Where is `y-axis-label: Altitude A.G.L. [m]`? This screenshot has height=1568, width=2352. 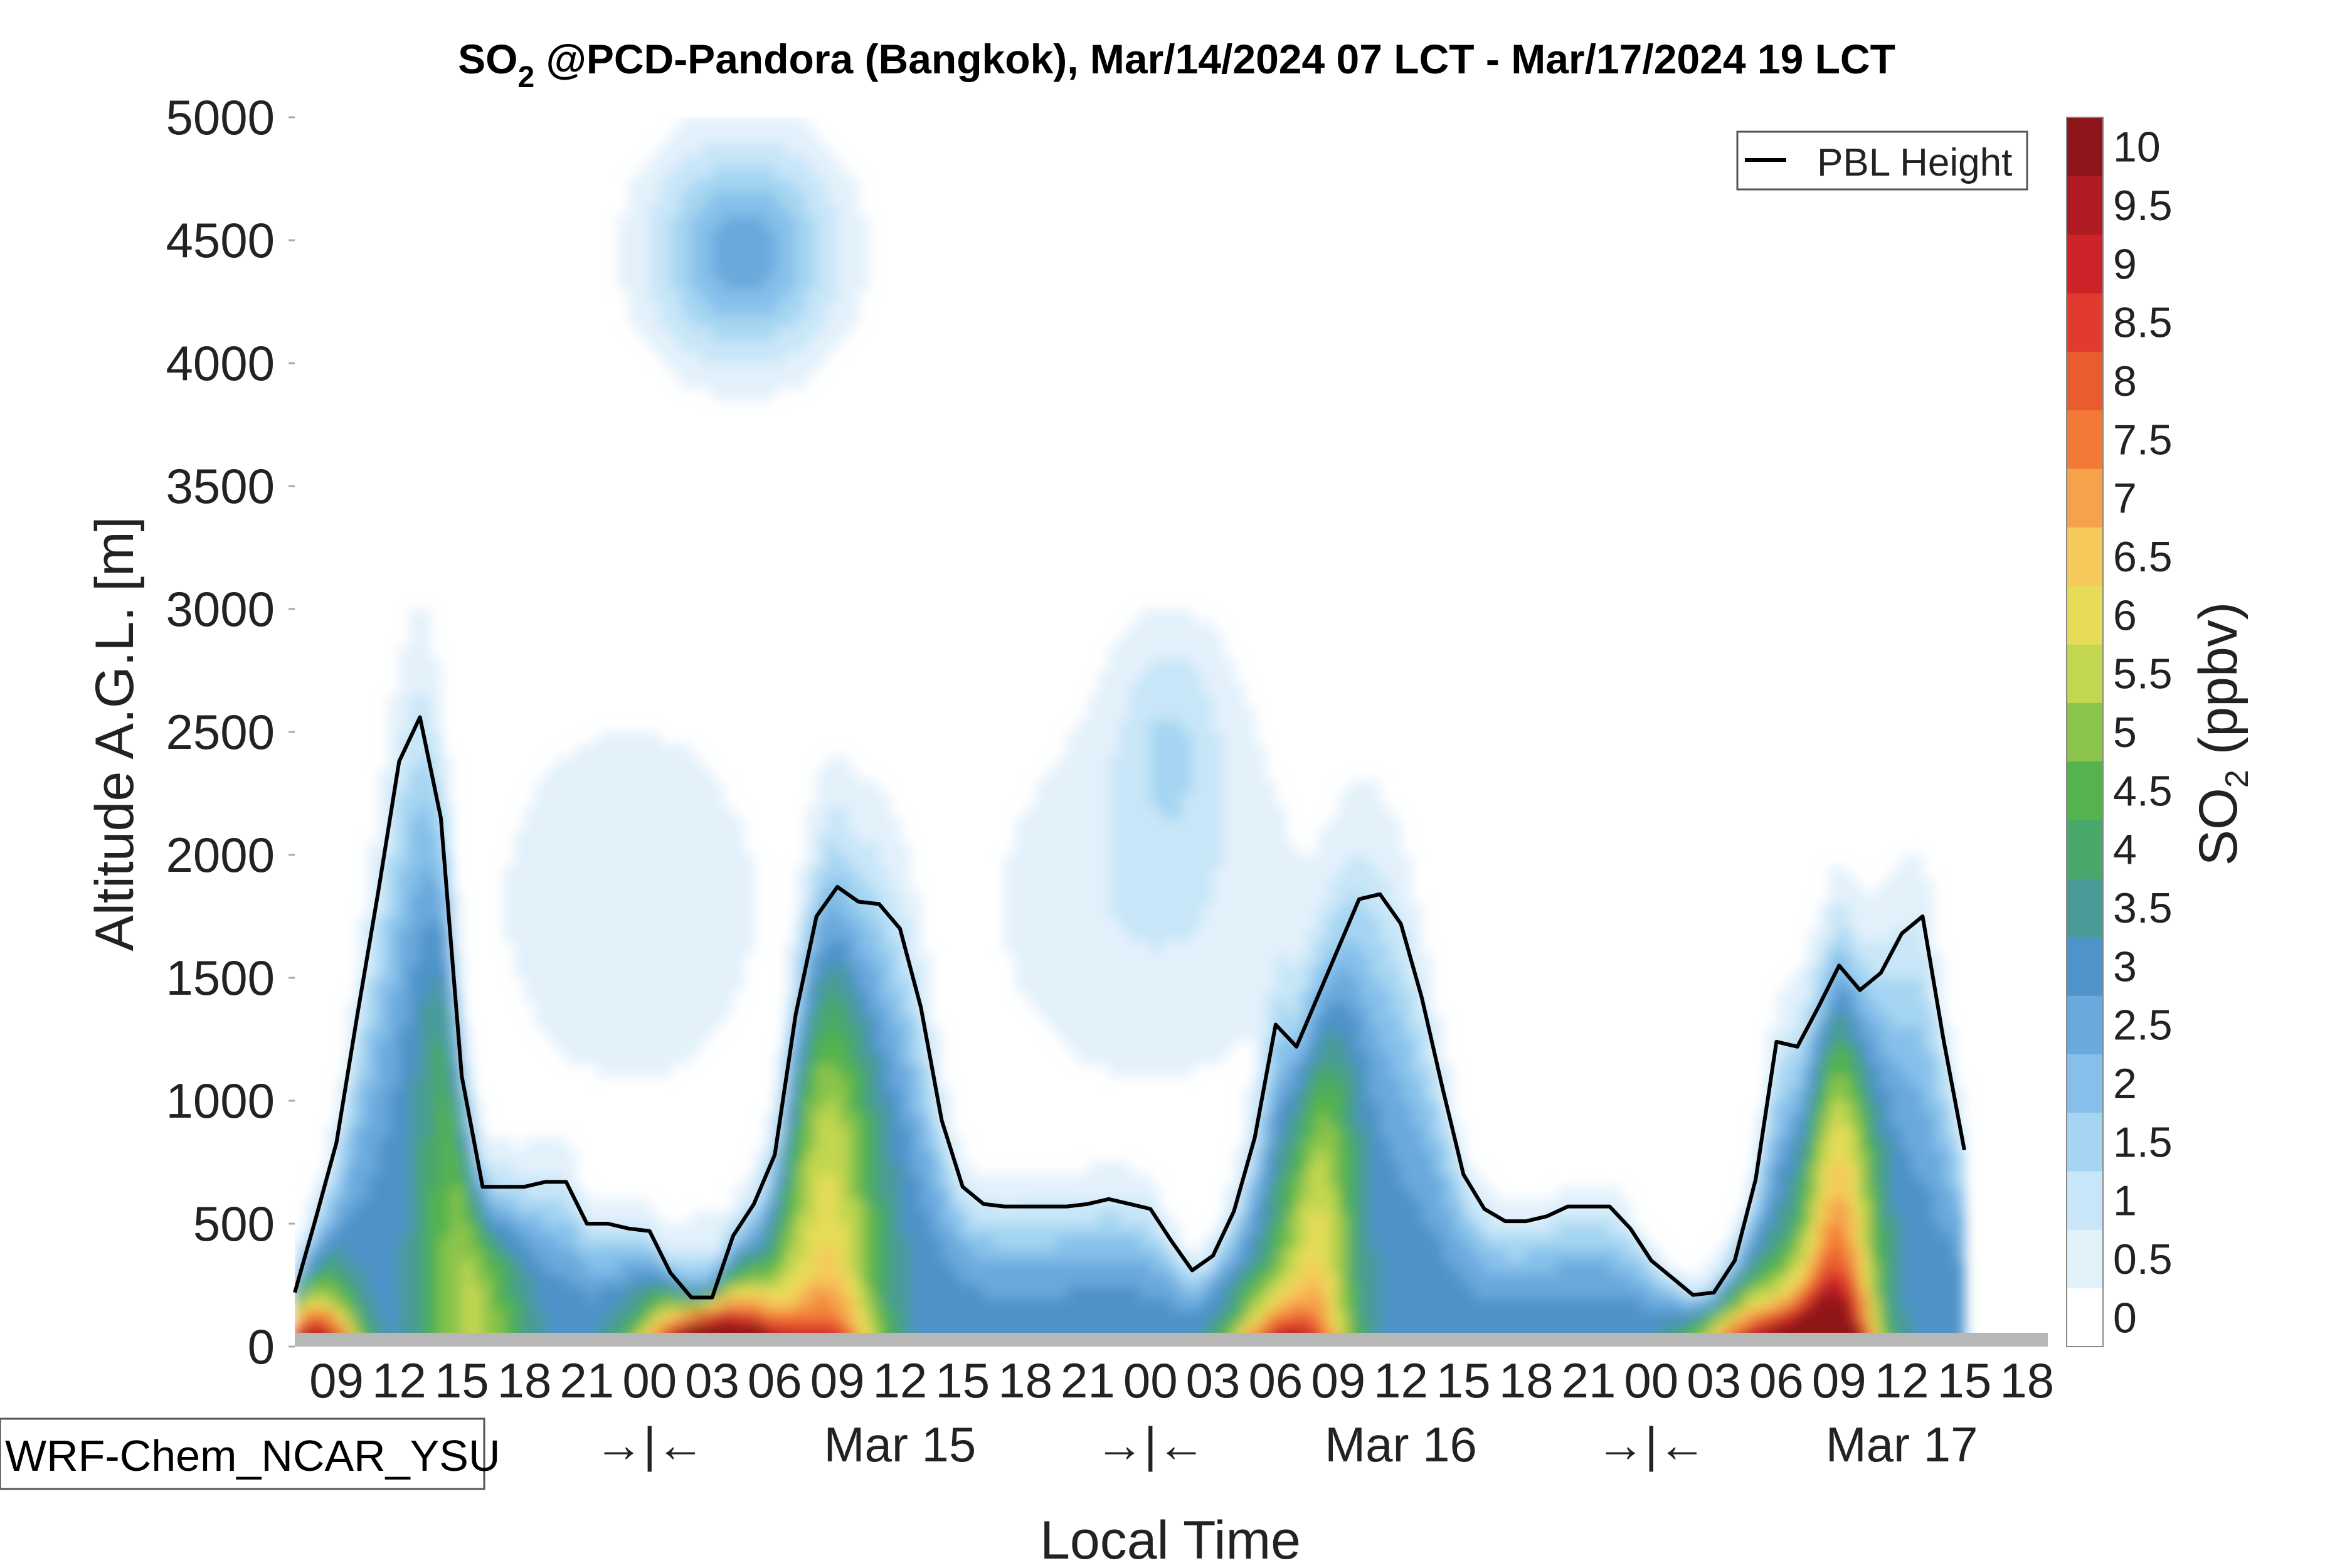 y-axis-label: Altitude A.G.L. [m] is located at coordinates (115, 733).